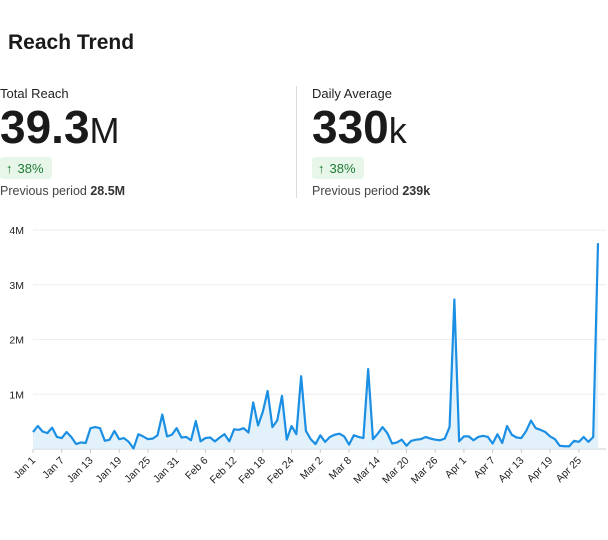  What do you see at coordinates (350, 127) in the screenshot?
I see `stat-number: 330` at bounding box center [350, 127].